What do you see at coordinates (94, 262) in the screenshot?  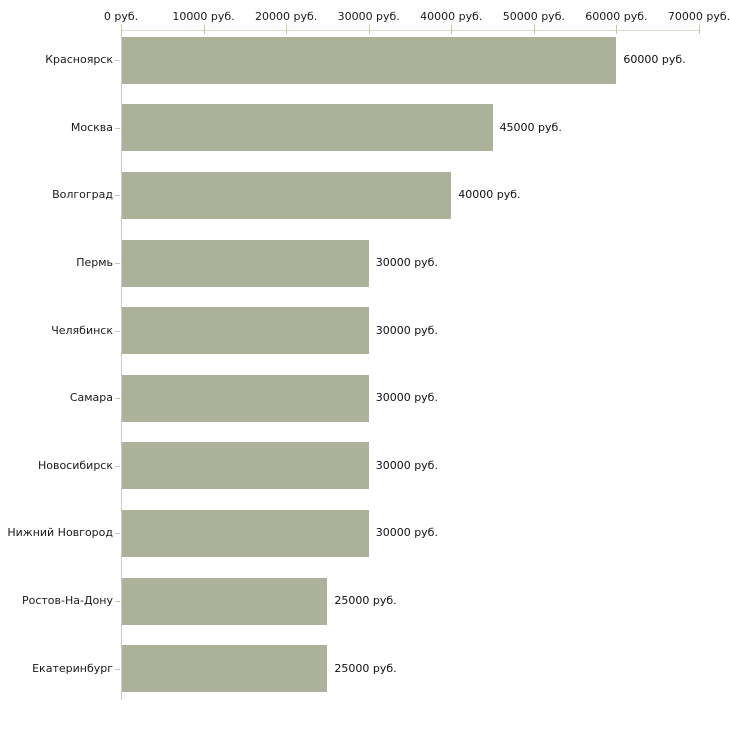 I see `category-label: Пермь` at bounding box center [94, 262].